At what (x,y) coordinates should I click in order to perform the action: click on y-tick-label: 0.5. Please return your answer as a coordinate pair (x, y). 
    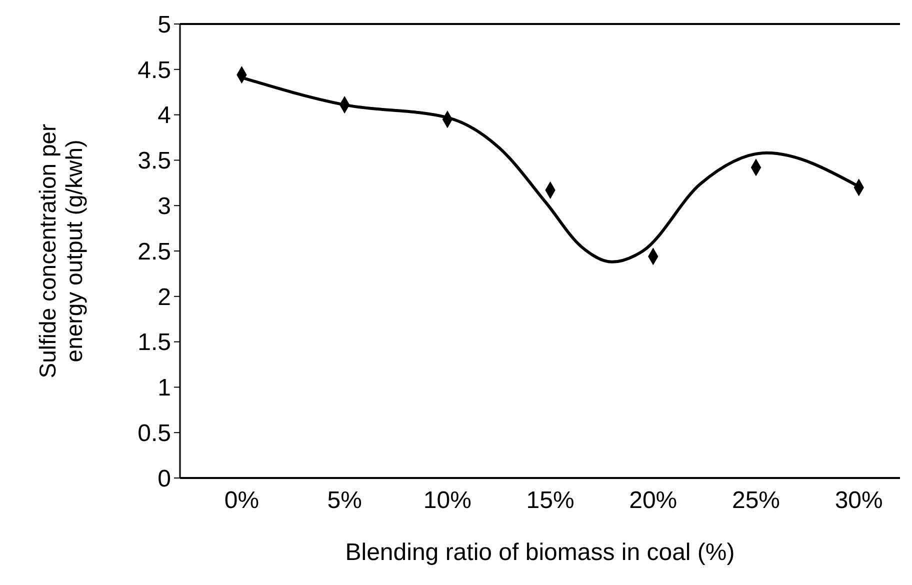
    Looking at the image, I should click on (154, 433).